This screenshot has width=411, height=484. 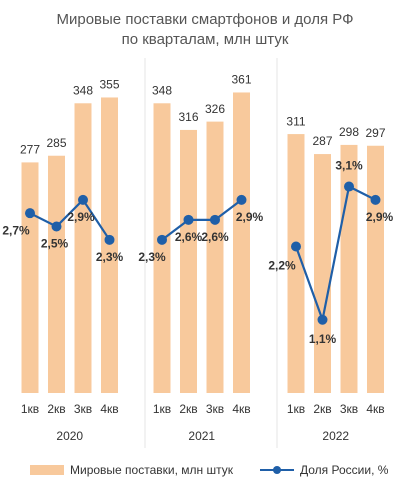 I want to click on point-label: 2,2%, so click(x=282, y=266).